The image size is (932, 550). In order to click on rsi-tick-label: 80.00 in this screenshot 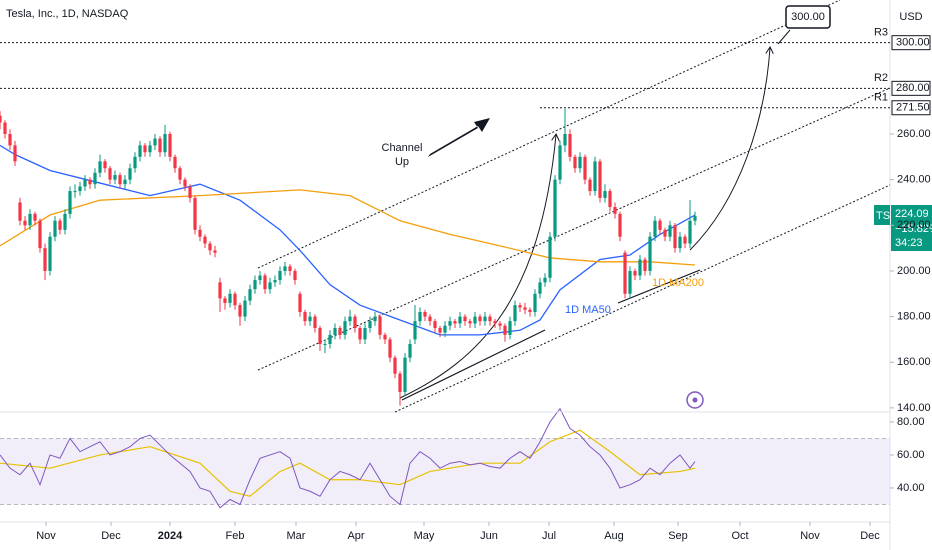, I will do `click(911, 422)`.